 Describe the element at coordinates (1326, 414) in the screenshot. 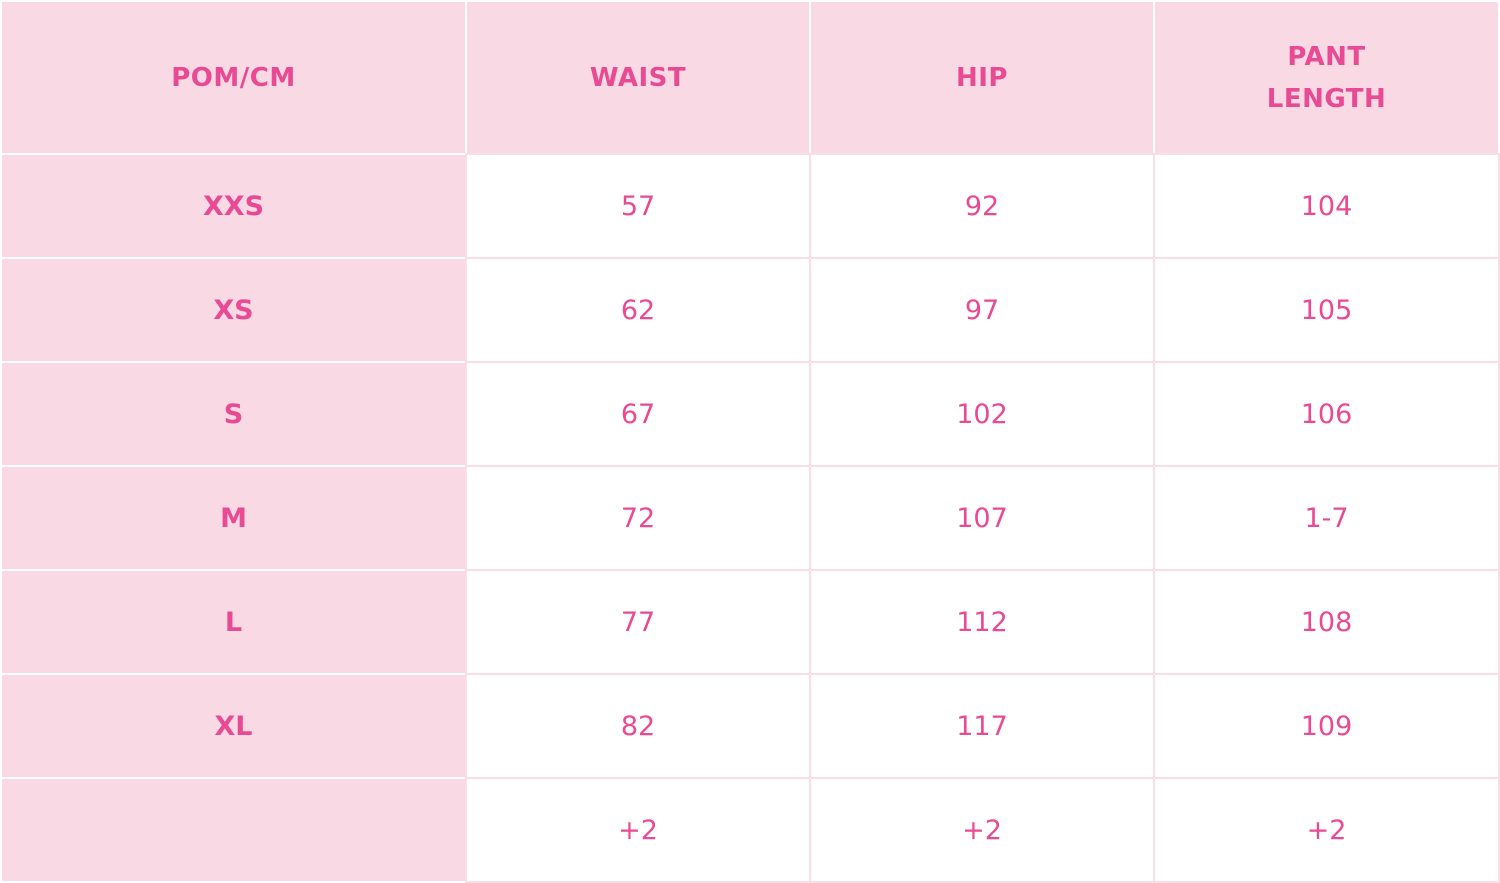

I see `pant-length-cell: 106` at that location.